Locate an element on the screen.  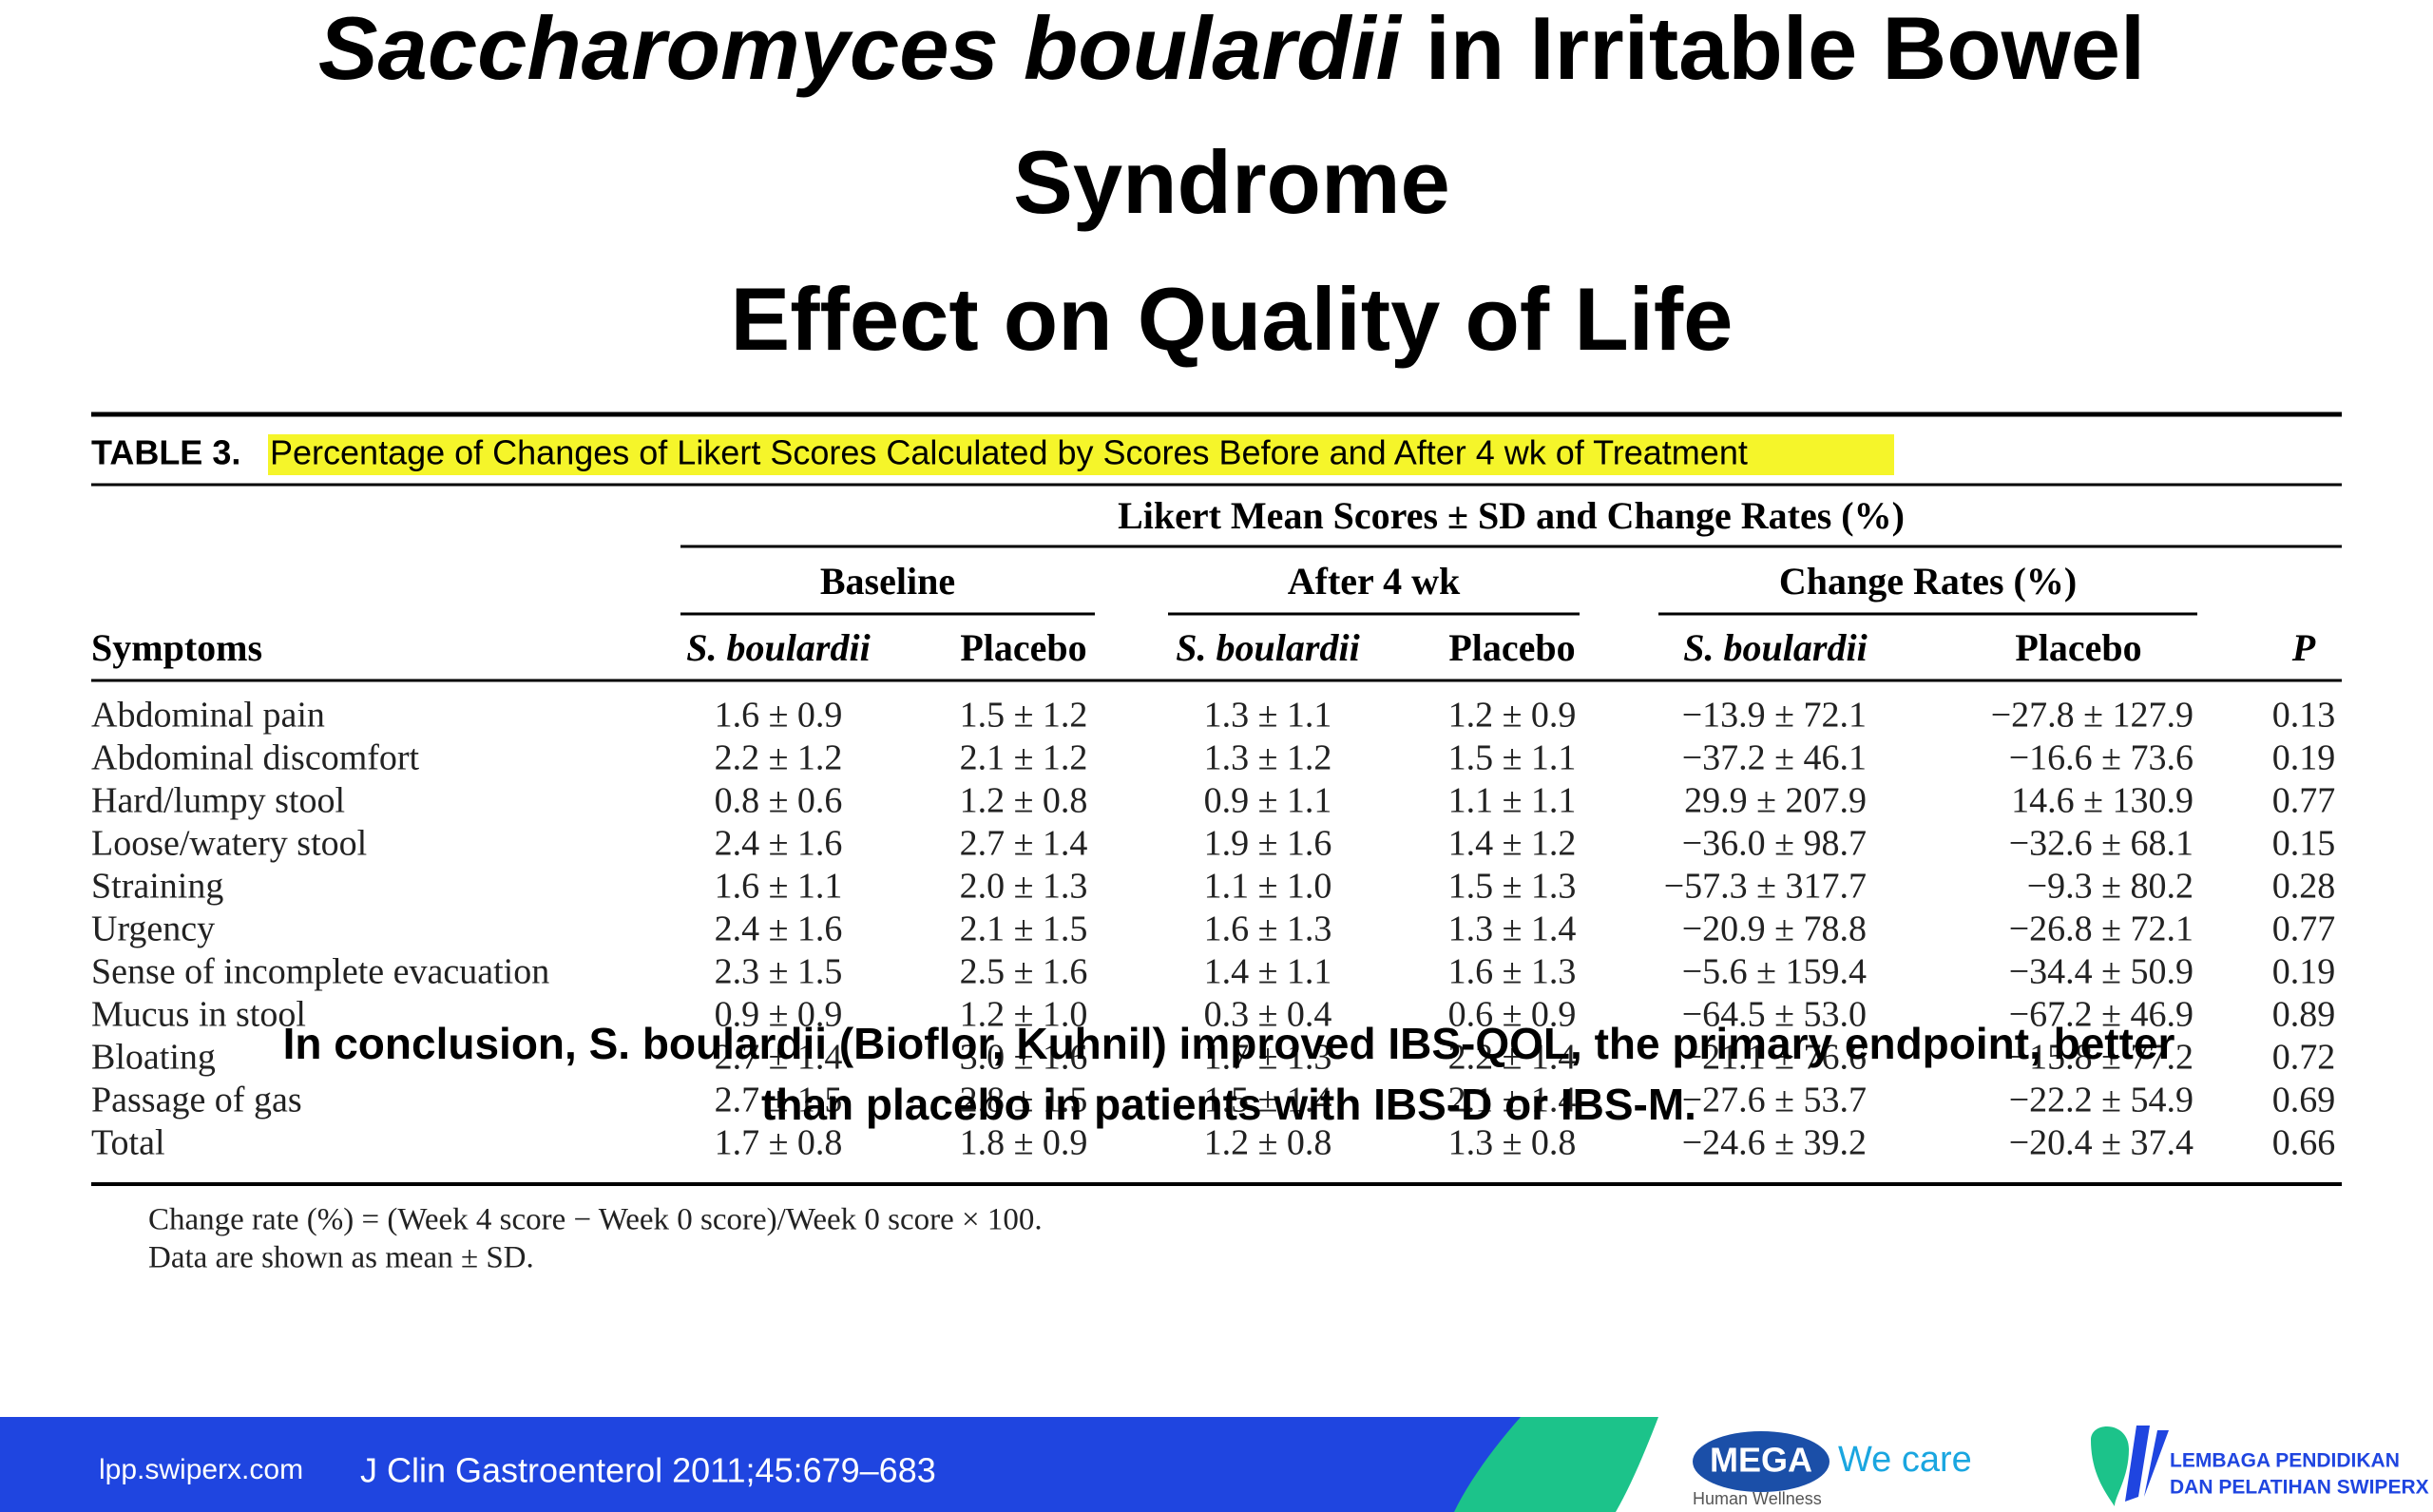
cell: 1.2 ± 0.9 is located at coordinates (1512, 716).